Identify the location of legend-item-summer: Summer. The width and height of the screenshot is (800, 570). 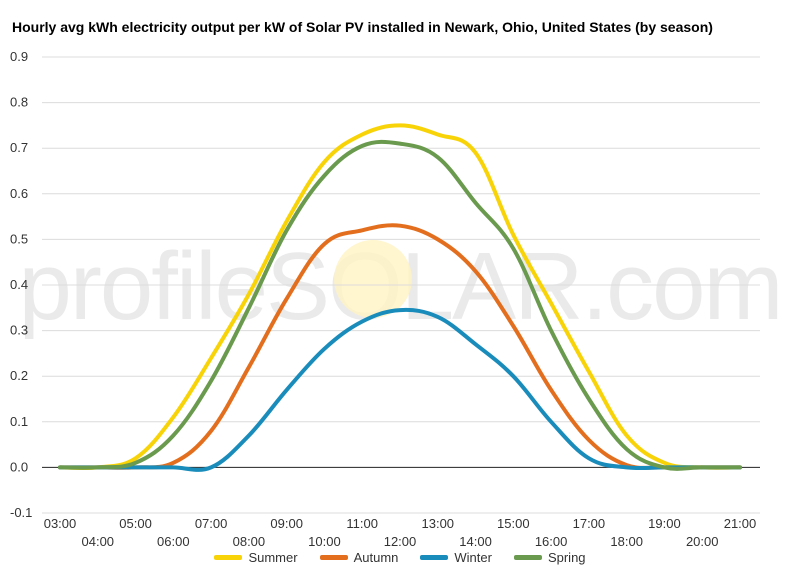
(256, 557).